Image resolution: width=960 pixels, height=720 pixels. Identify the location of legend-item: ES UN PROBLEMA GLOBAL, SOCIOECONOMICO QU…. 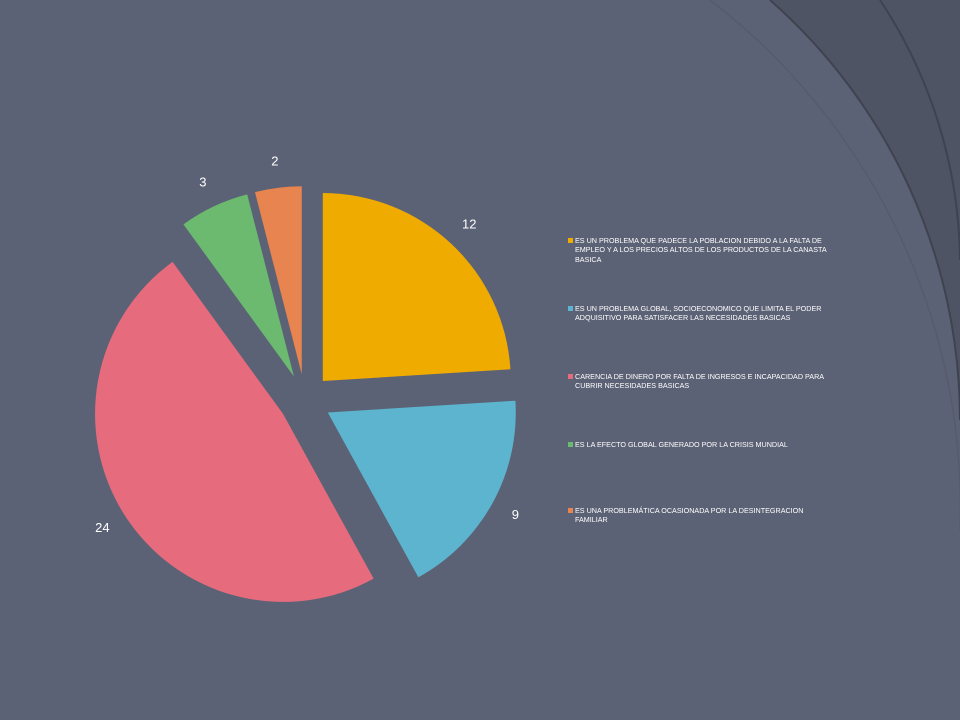
(699, 313).